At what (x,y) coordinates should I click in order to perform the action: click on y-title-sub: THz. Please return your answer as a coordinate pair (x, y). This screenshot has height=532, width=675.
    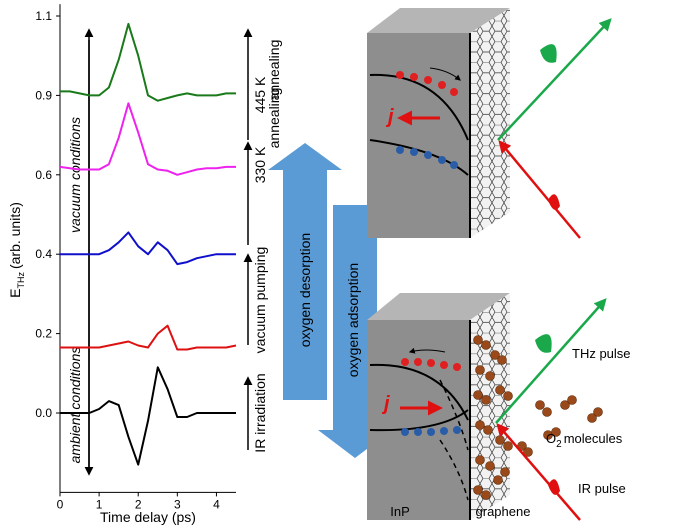
    Looking at the image, I should click on (21, 280).